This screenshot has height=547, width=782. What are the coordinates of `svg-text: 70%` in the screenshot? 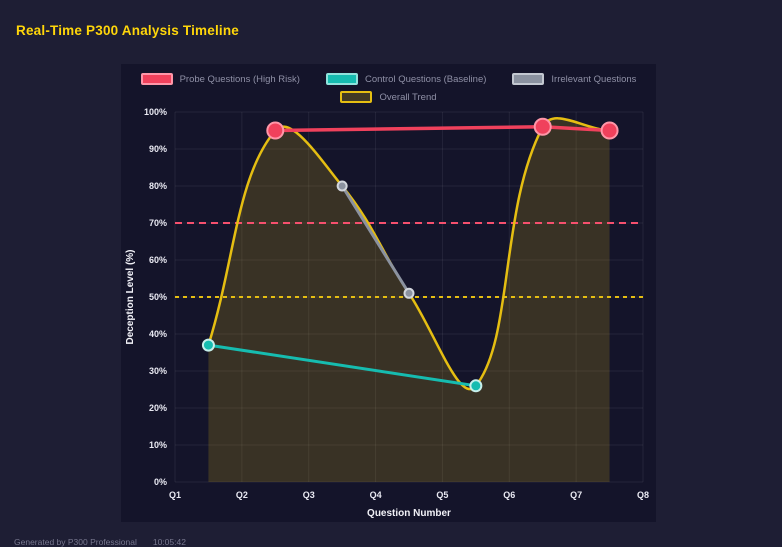 It's located at (158, 223).